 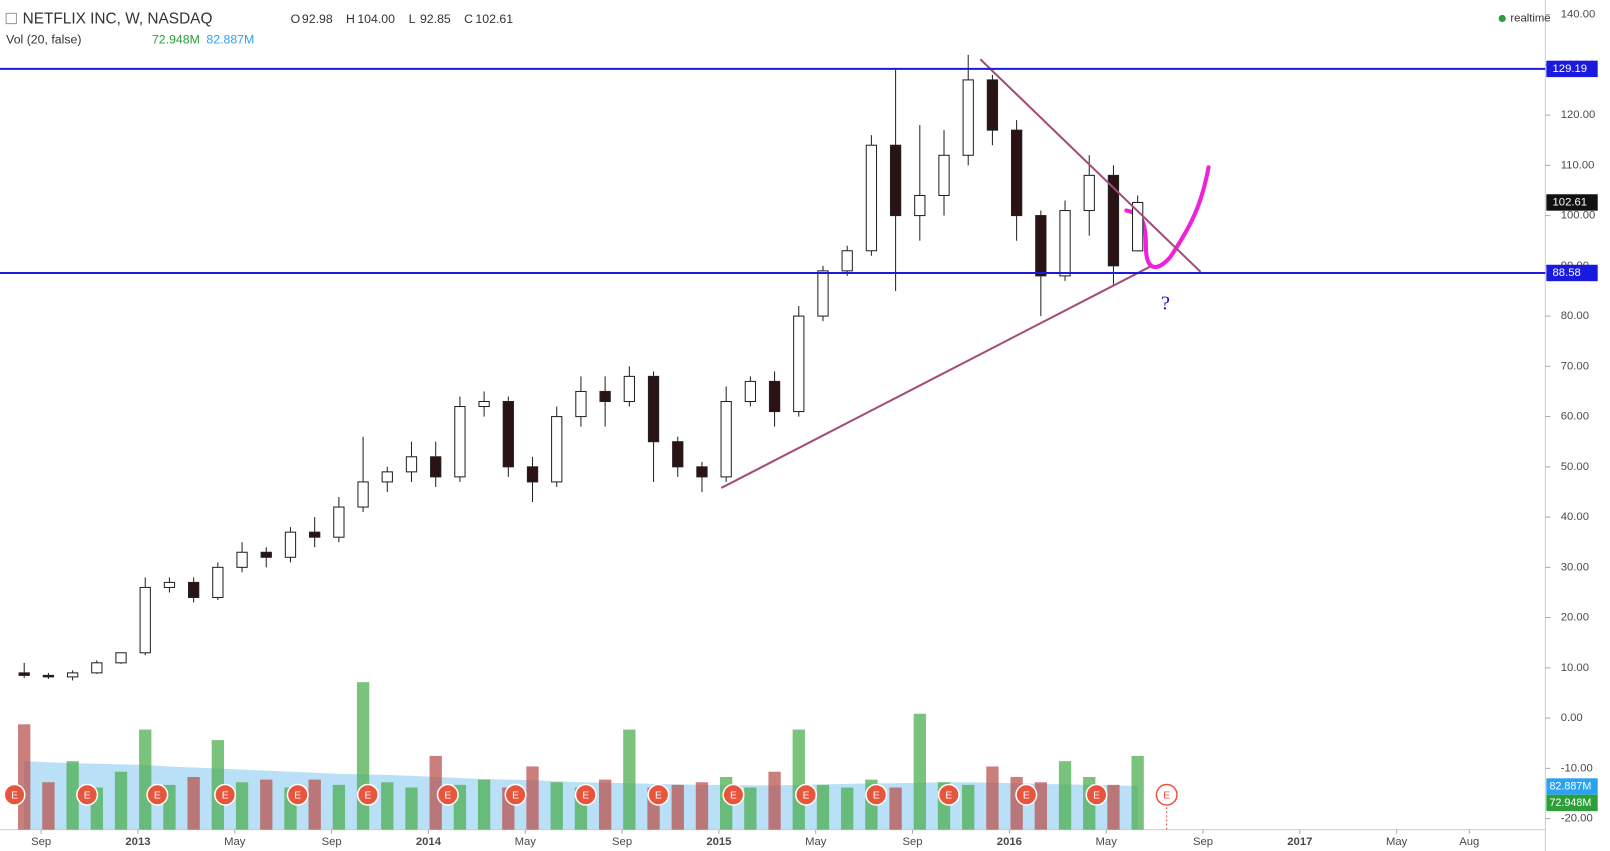 I want to click on y-tick-label: 110.00, so click(x=1578, y=165).